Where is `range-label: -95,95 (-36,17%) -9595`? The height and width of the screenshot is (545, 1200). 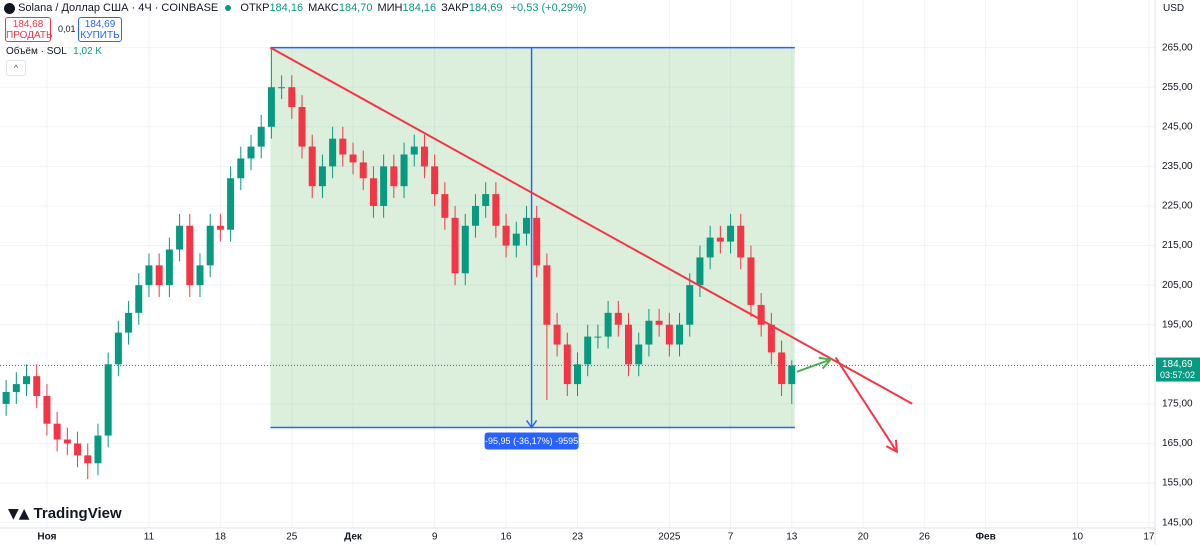 range-label: -95,95 (-36,17%) -9595 is located at coordinates (531, 441).